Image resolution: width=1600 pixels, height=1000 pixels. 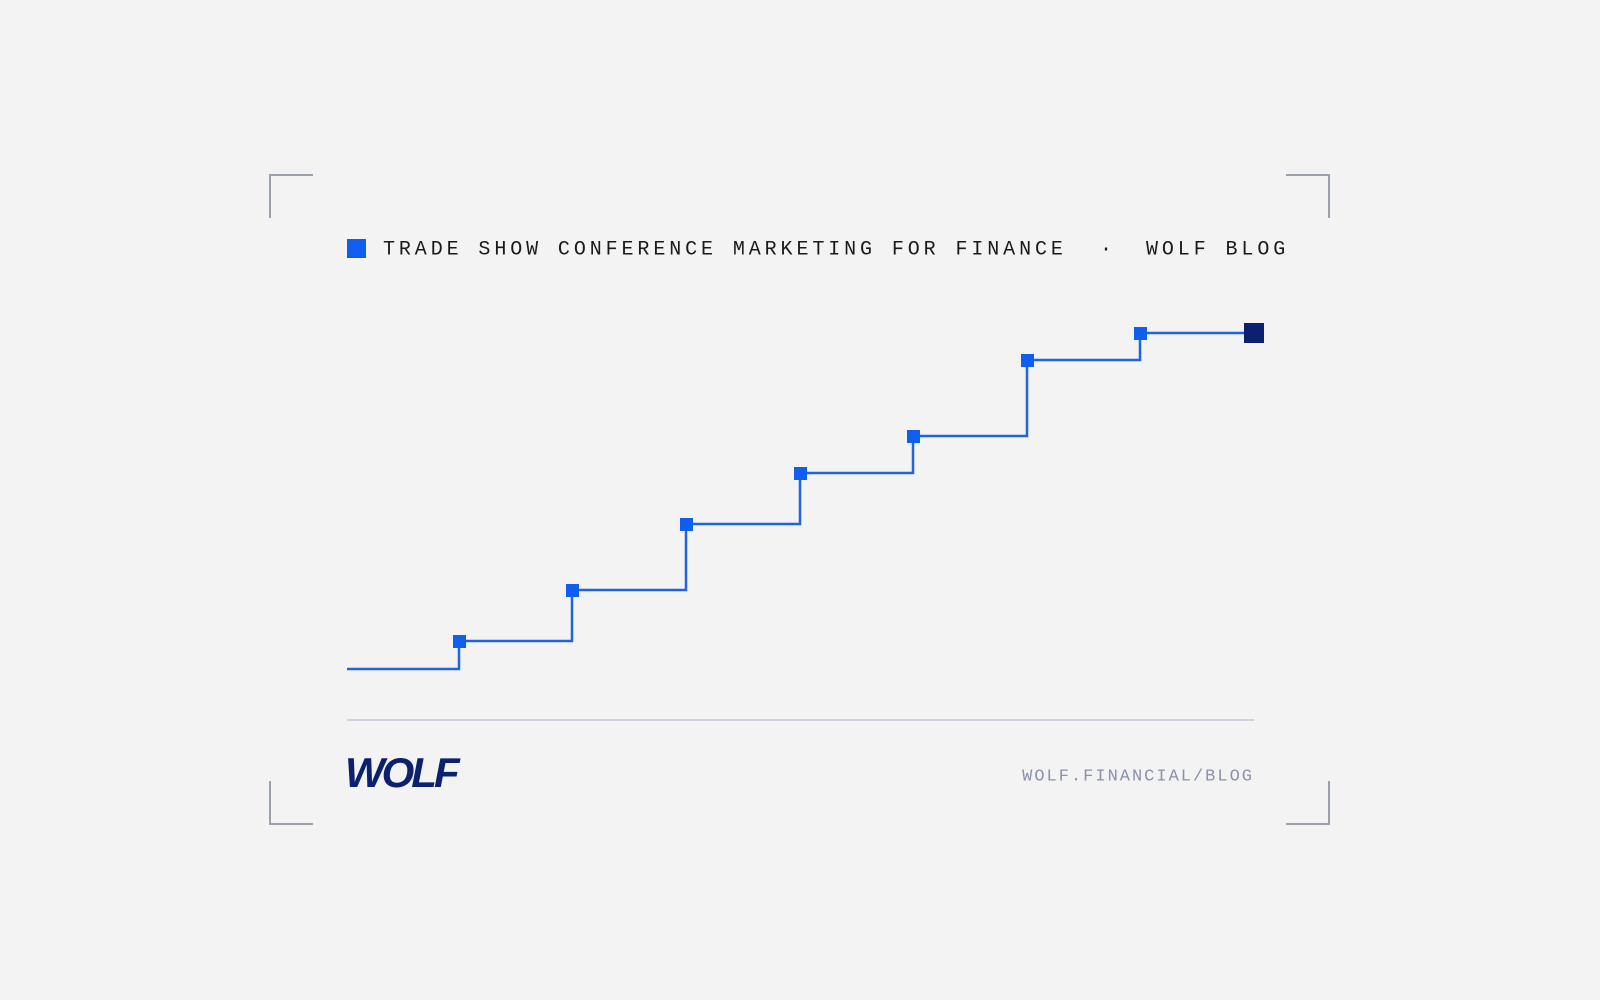 What do you see at coordinates (291, 803) in the screenshot?
I see `corner-bottom-left` at bounding box center [291, 803].